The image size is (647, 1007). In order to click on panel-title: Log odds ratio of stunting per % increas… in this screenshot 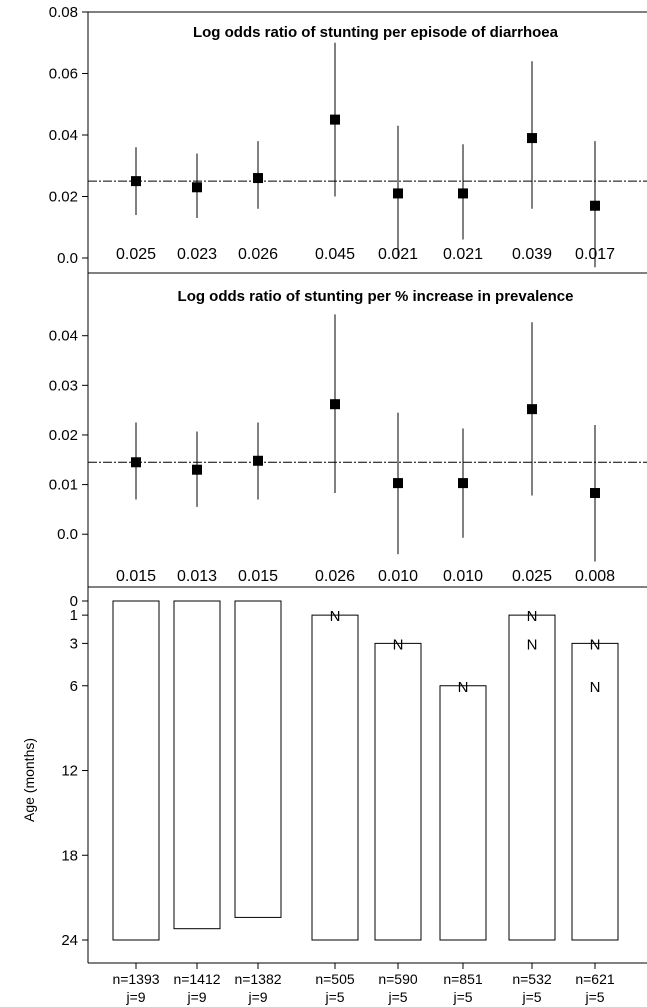, I will do `click(376, 296)`.